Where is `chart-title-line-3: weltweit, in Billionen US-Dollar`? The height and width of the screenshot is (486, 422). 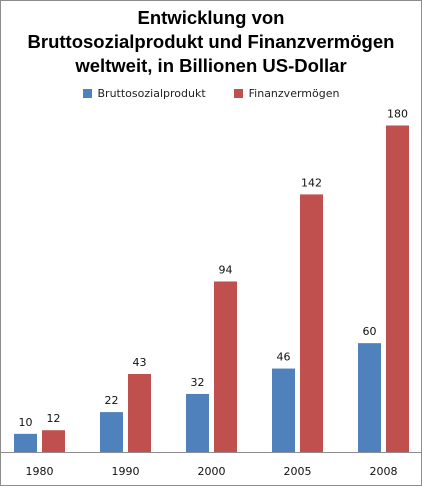 chart-title-line-3: weltweit, in Billionen US-Dollar is located at coordinates (211, 65).